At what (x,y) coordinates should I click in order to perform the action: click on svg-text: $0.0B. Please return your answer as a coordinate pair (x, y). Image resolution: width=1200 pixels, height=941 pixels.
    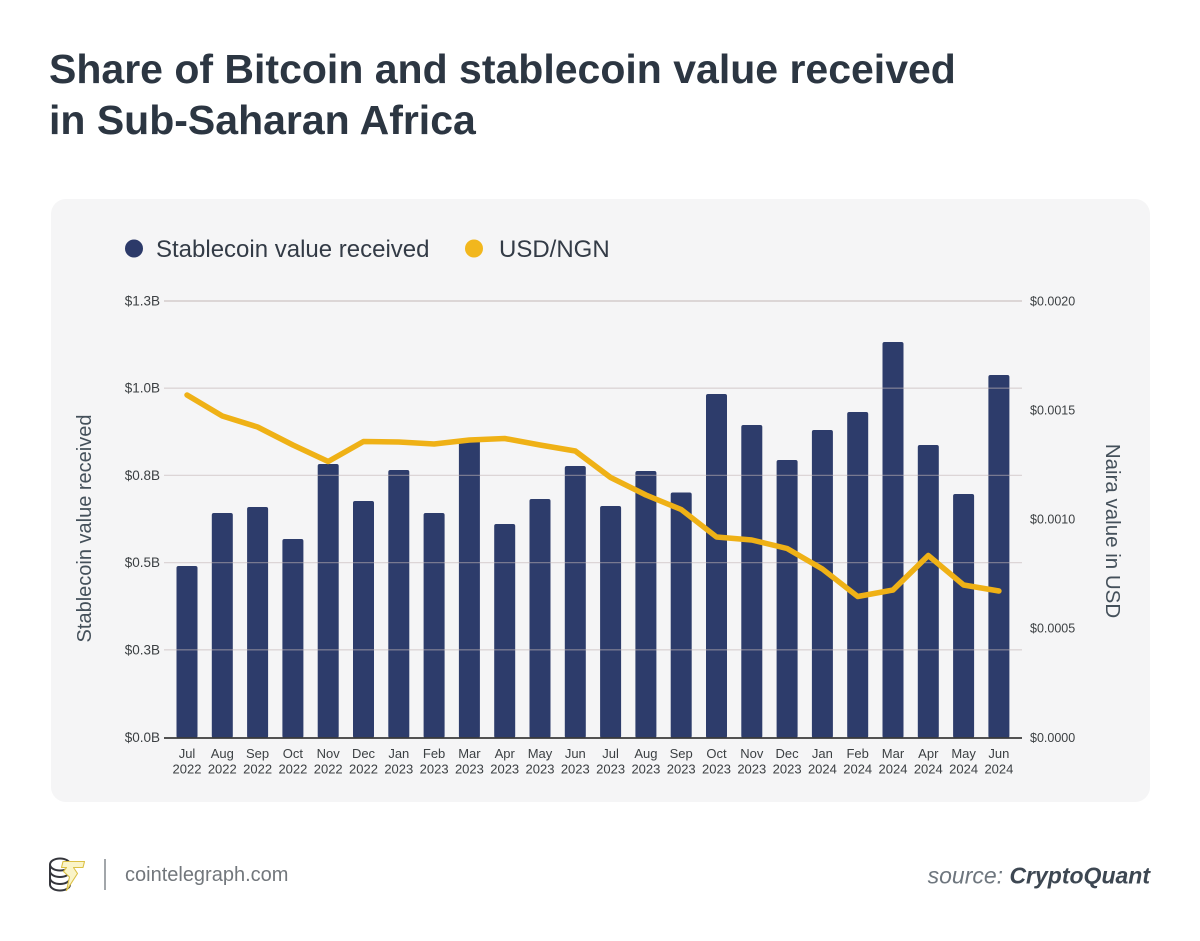
    Looking at the image, I should click on (142, 737).